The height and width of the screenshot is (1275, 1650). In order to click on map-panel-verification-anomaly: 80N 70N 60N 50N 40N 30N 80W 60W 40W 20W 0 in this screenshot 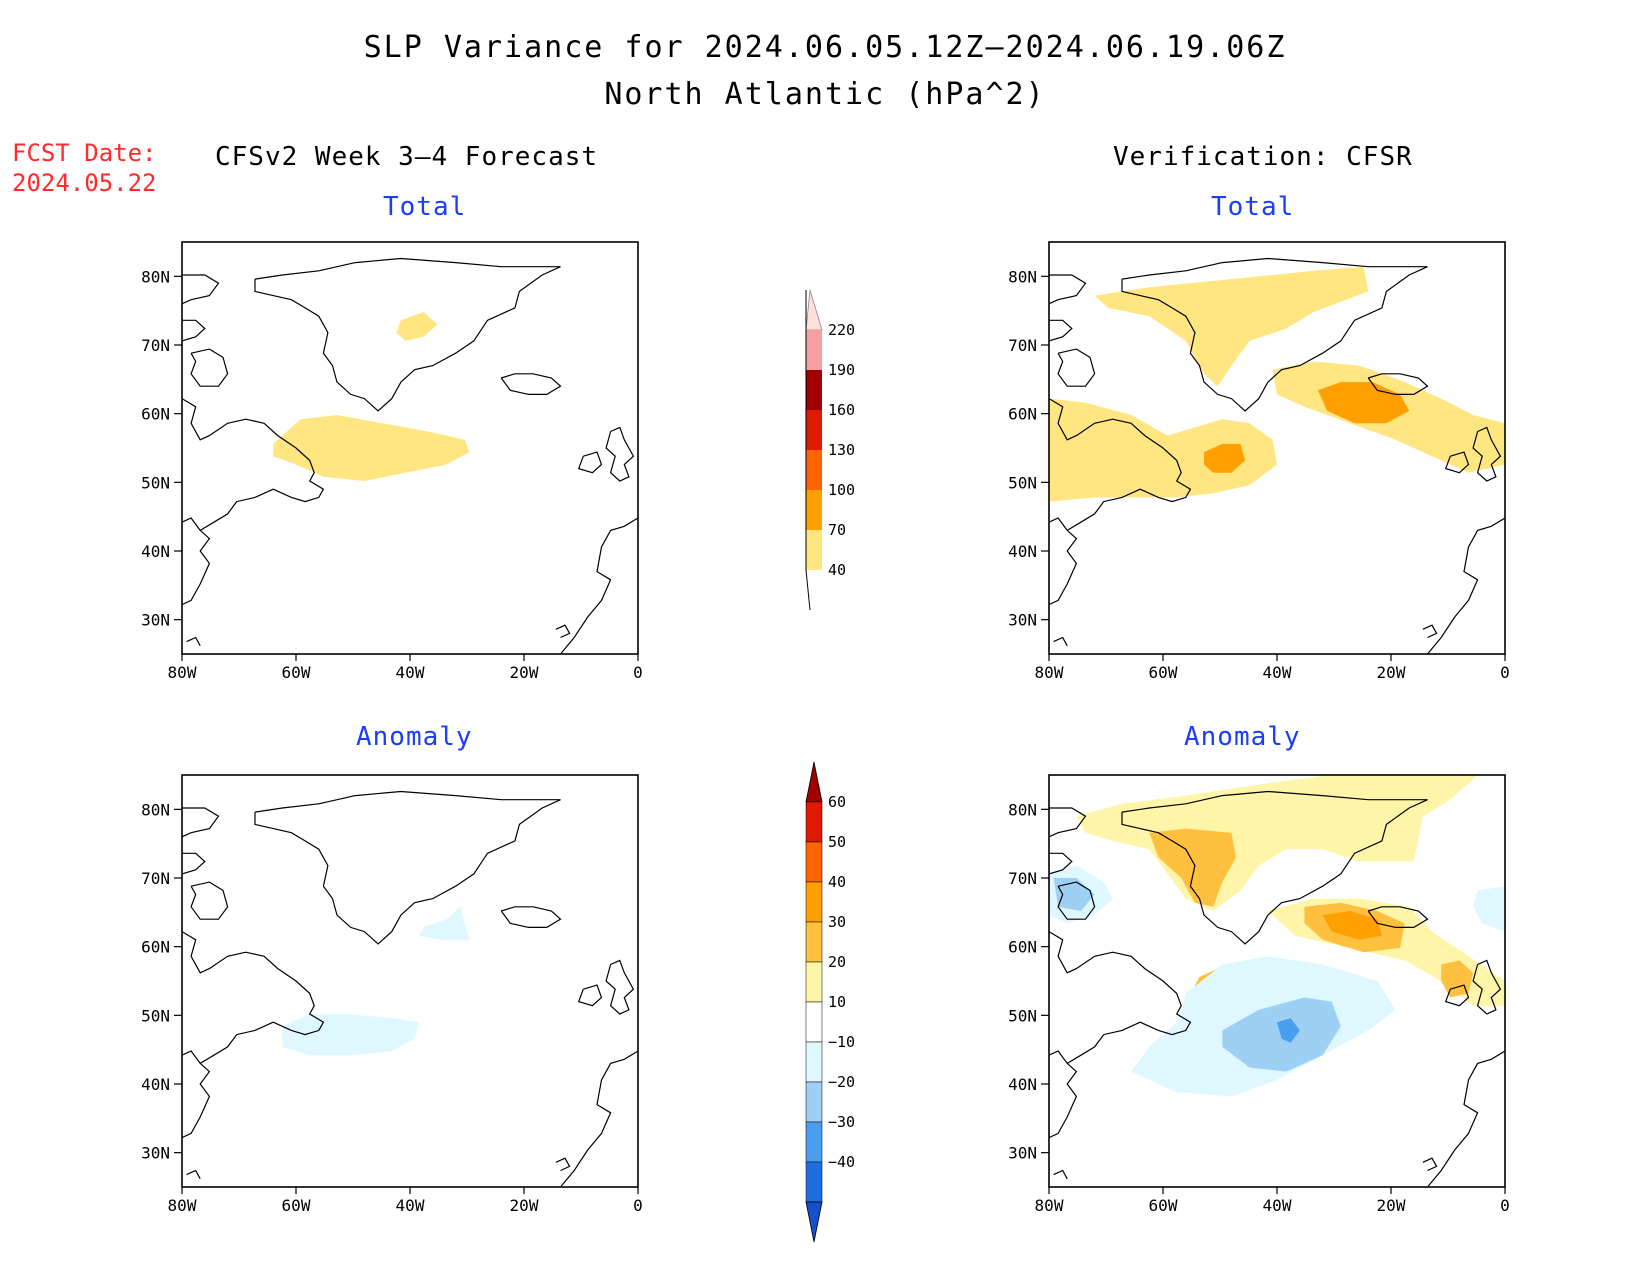, I will do `click(1259, 994)`.